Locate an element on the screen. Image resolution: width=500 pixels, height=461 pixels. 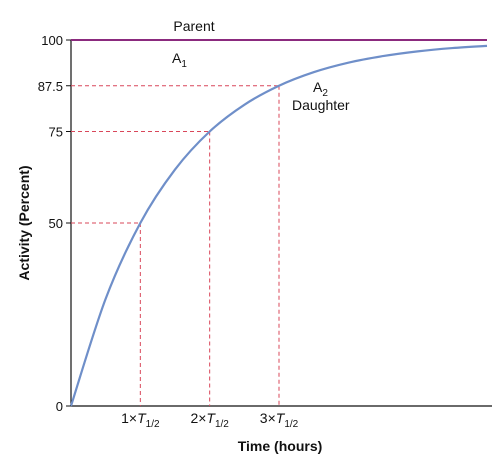
x-tick-label-2: 2×T1/2 is located at coordinates (209, 420).